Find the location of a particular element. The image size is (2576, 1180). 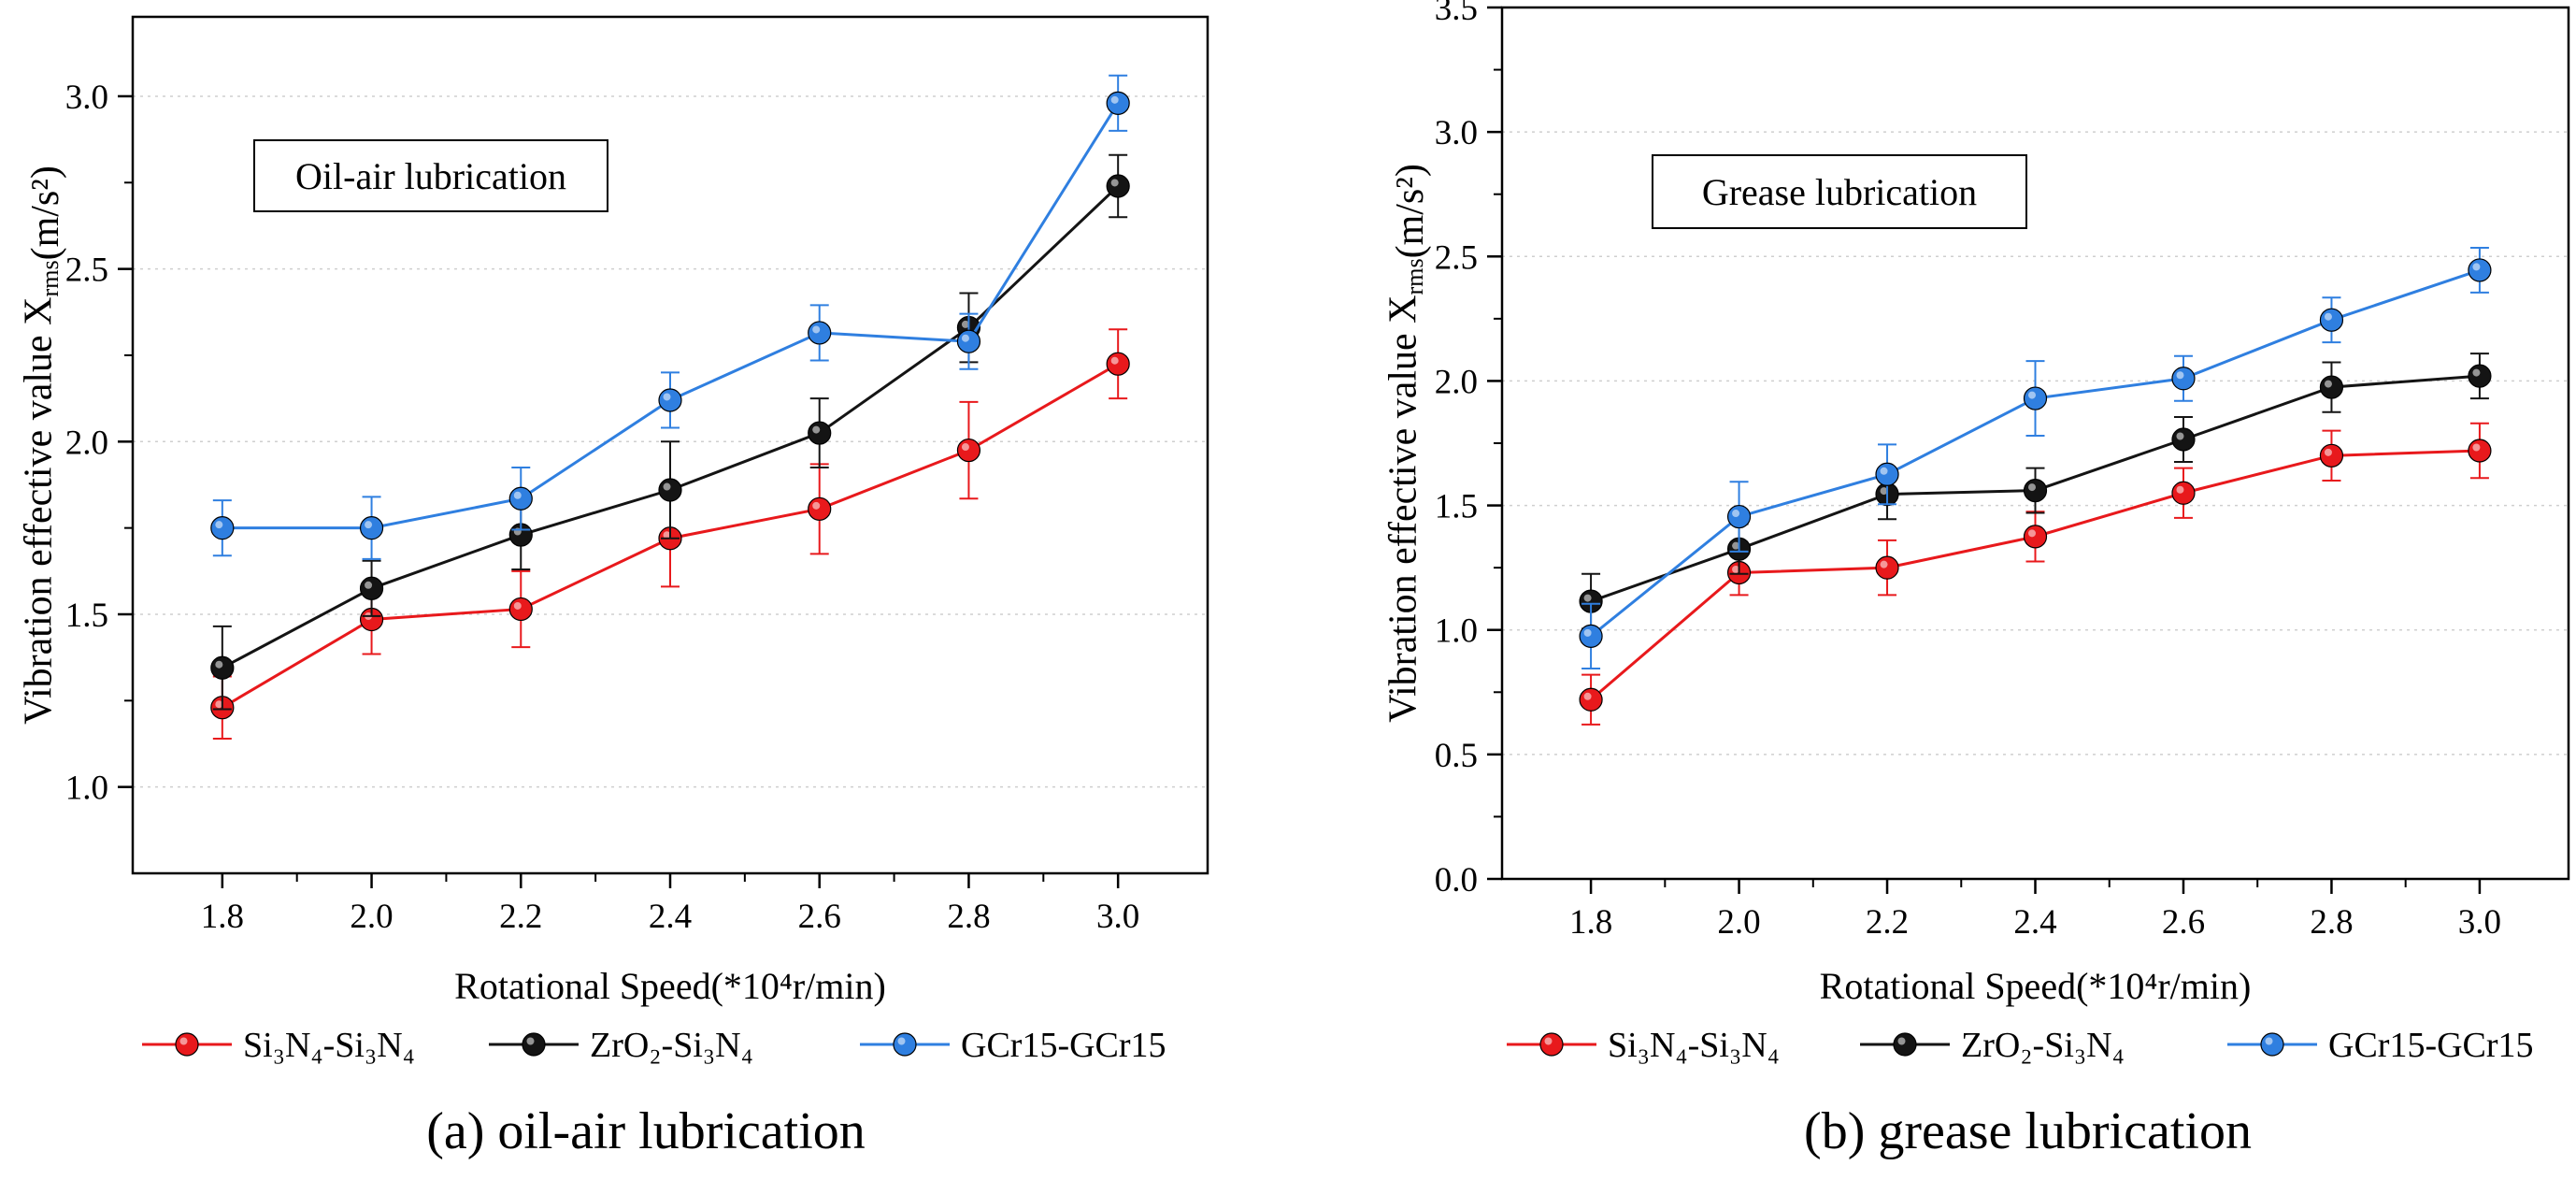

y-tick-label: 0.0 is located at coordinates (1456, 880).